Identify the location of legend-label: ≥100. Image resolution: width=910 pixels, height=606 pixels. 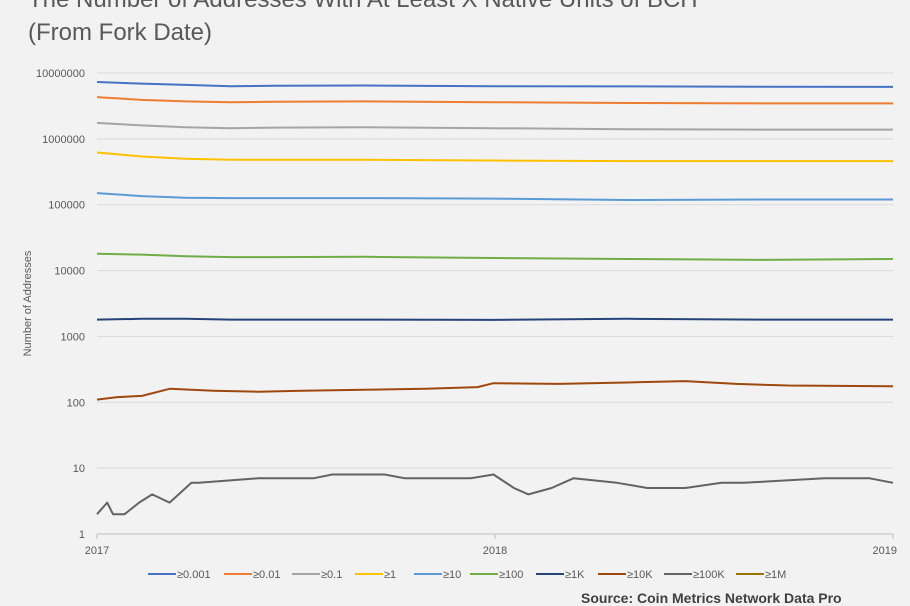
(511, 575).